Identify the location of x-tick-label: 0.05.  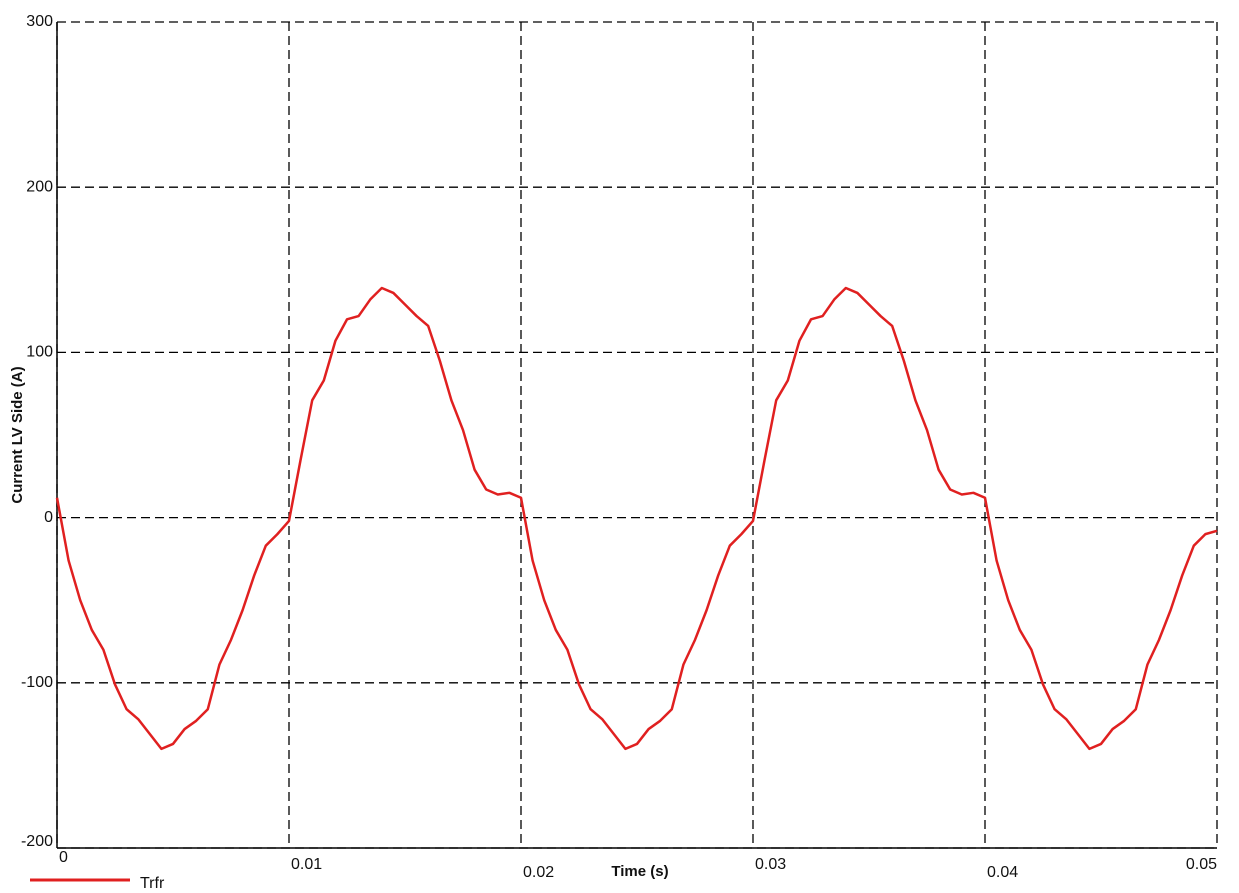
(1201, 864).